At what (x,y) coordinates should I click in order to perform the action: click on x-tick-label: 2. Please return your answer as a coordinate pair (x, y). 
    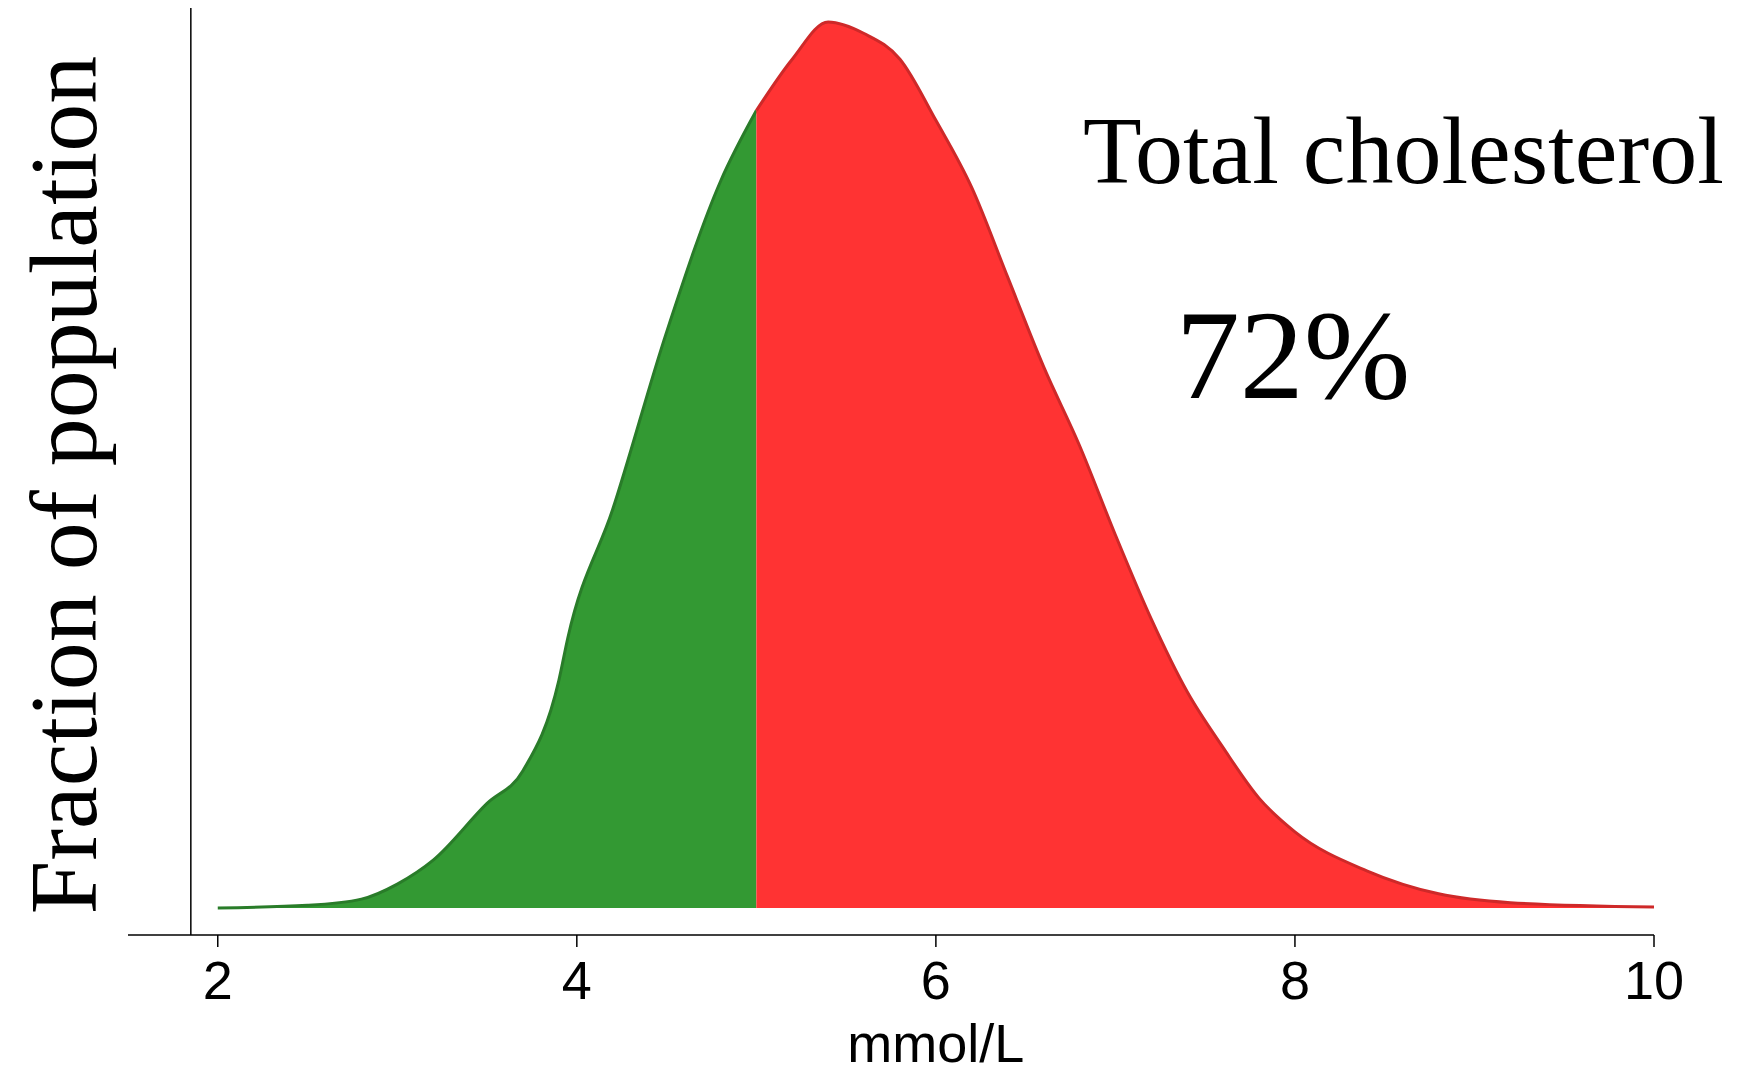
    Looking at the image, I should click on (217, 980).